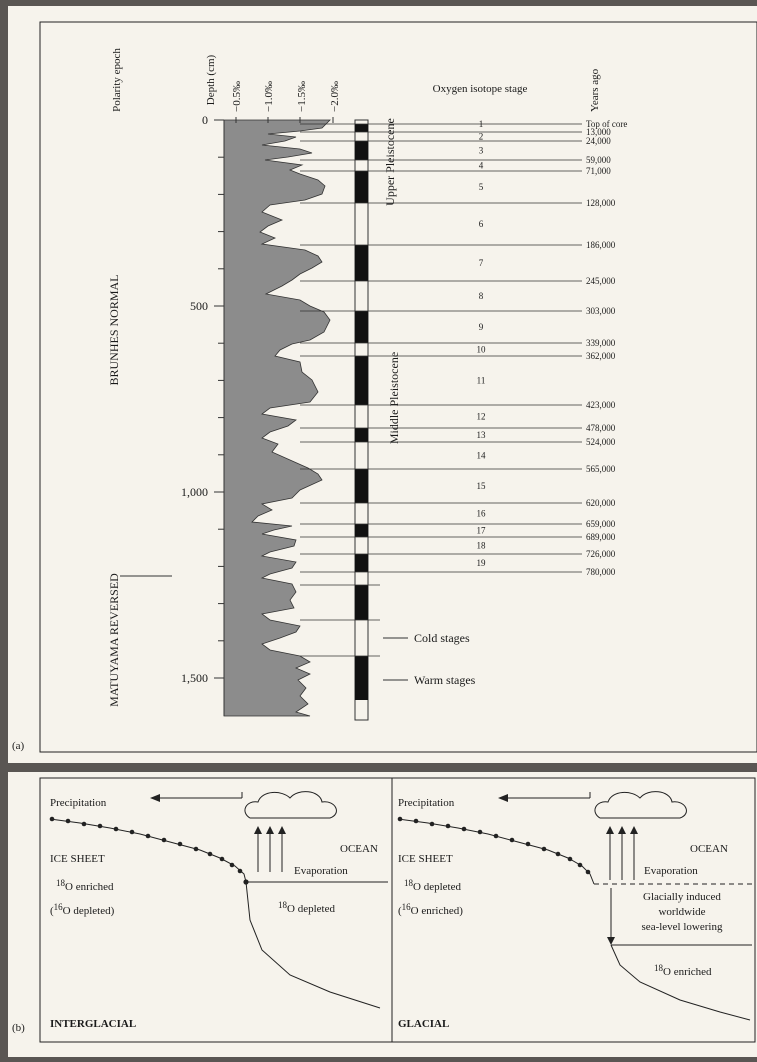 The height and width of the screenshot is (1062, 757). What do you see at coordinates (199, 306) in the screenshot?
I see `depth-tick-label: 500` at bounding box center [199, 306].